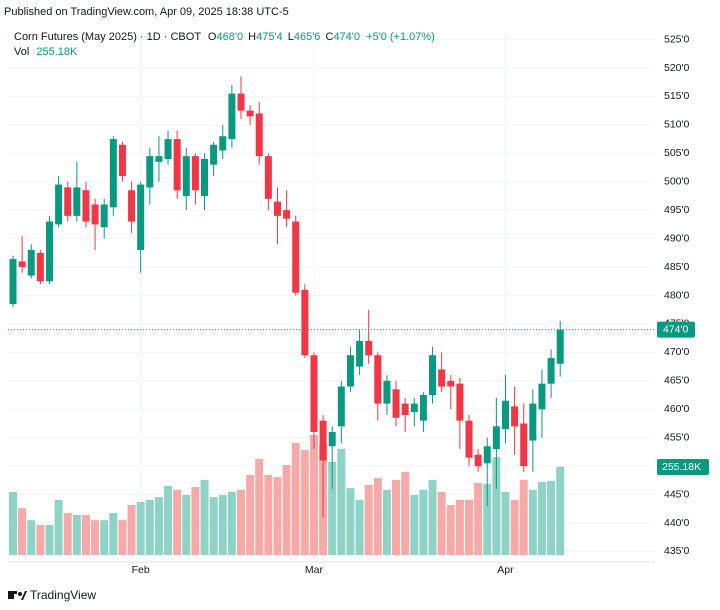 The width and height of the screenshot is (720, 610). What do you see at coordinates (677, 238) in the screenshot?
I see `y-tick-label: 490'0` at bounding box center [677, 238].